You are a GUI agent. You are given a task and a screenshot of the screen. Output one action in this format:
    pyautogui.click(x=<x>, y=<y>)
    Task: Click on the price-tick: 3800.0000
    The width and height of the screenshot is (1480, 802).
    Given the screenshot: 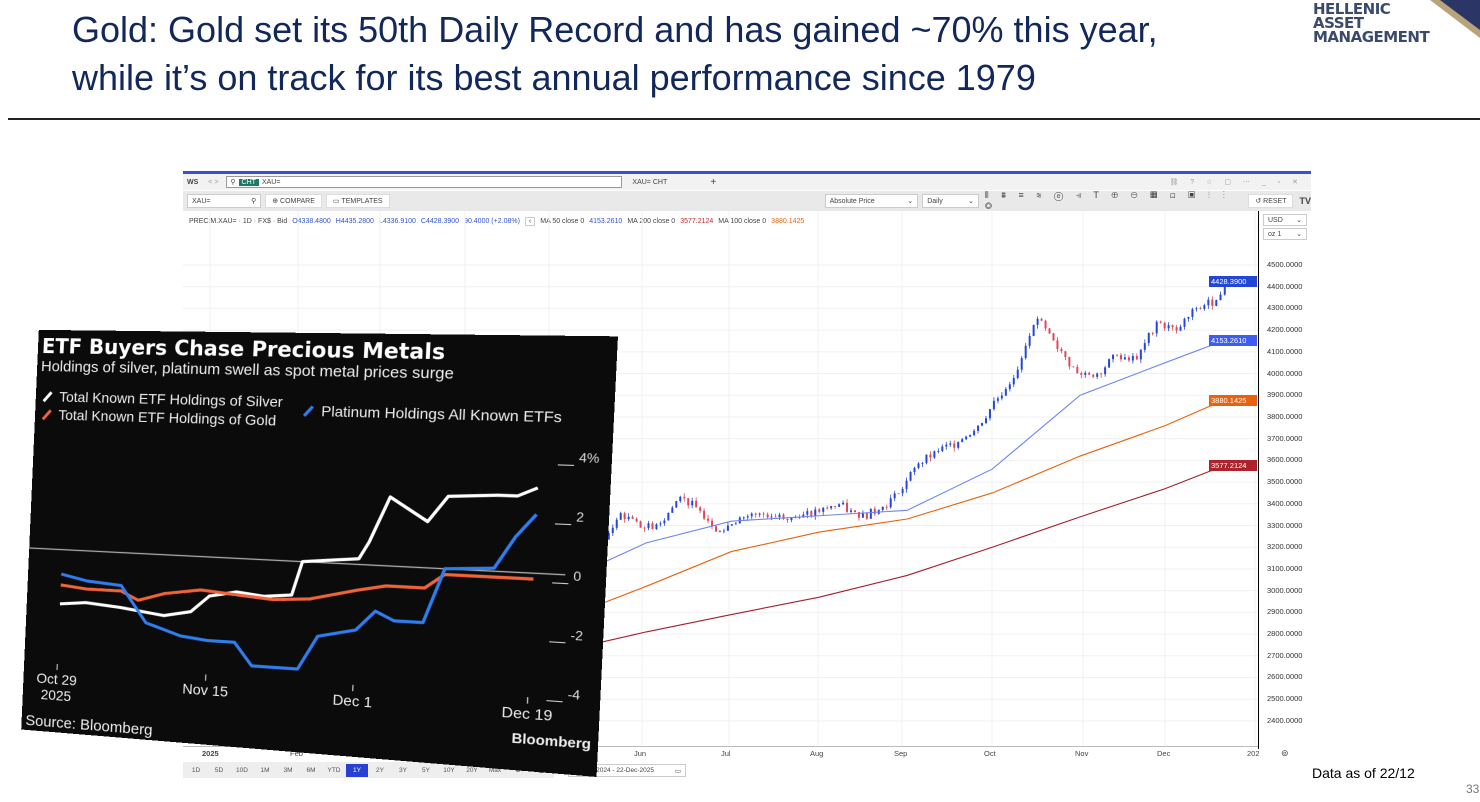 What is the action you would take?
    pyautogui.click(x=1285, y=416)
    